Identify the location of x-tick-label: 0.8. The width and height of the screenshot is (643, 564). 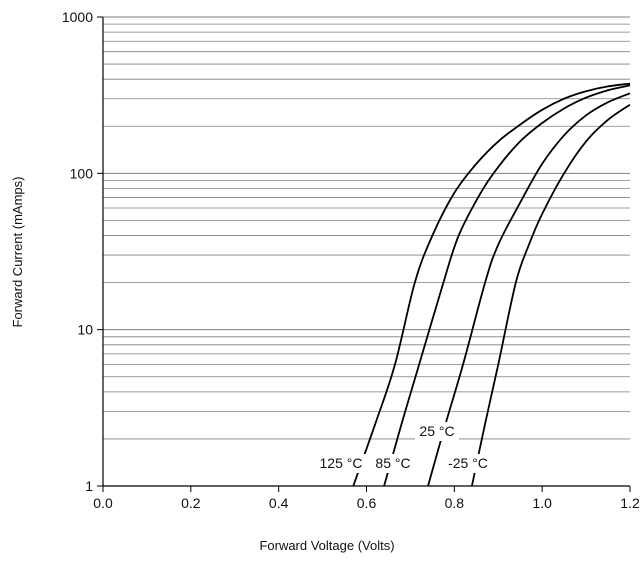
(455, 503).